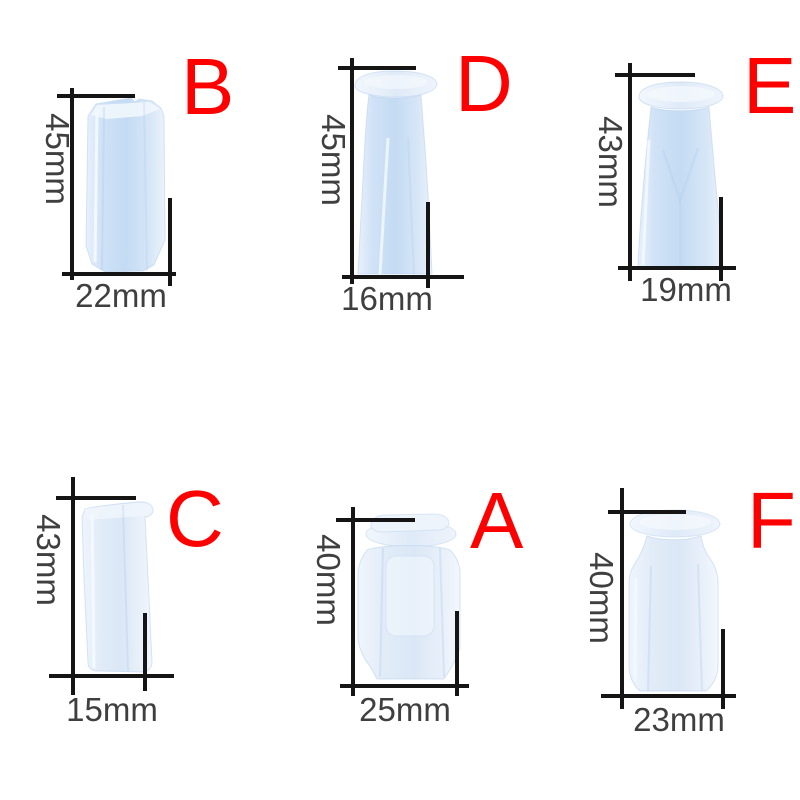  I want to click on height-dim-line-a, so click(353, 601).